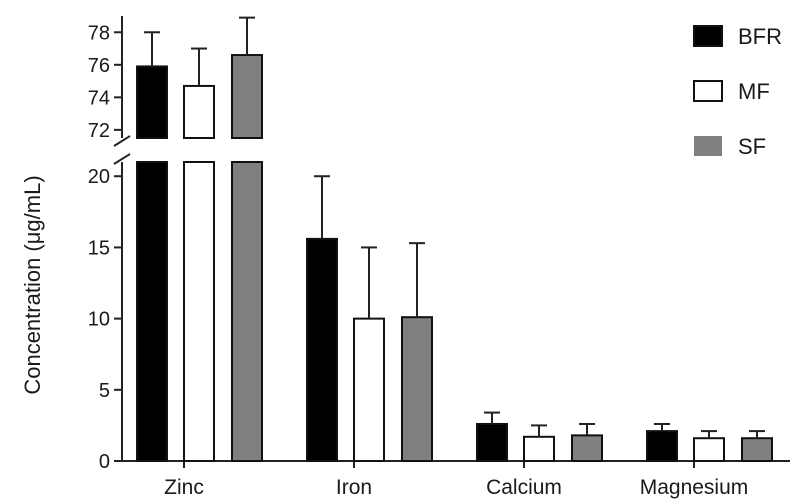 The image size is (802, 499). Describe the element at coordinates (322, 349) in the screenshot. I see `bar-iron-bfr` at that location.